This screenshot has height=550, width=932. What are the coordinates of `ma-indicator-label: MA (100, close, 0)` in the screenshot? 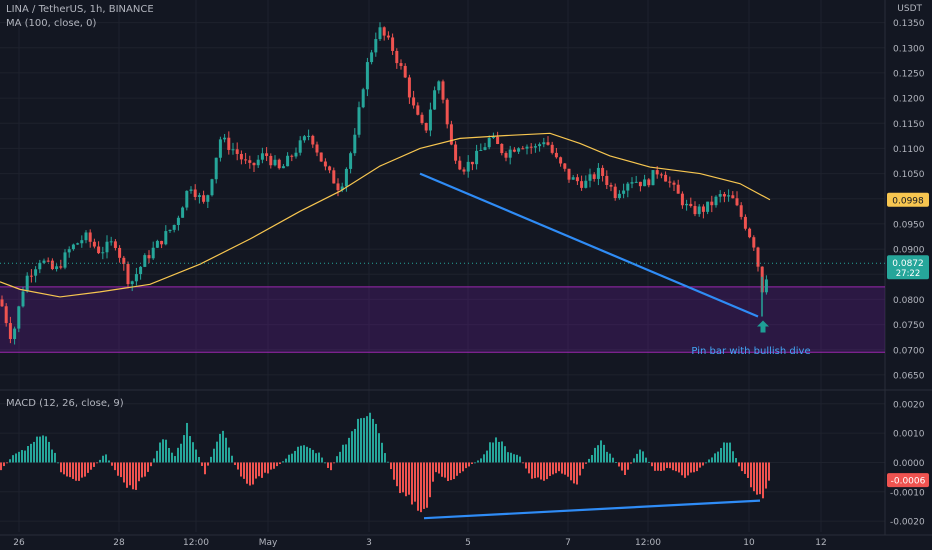 It's located at (51, 23).